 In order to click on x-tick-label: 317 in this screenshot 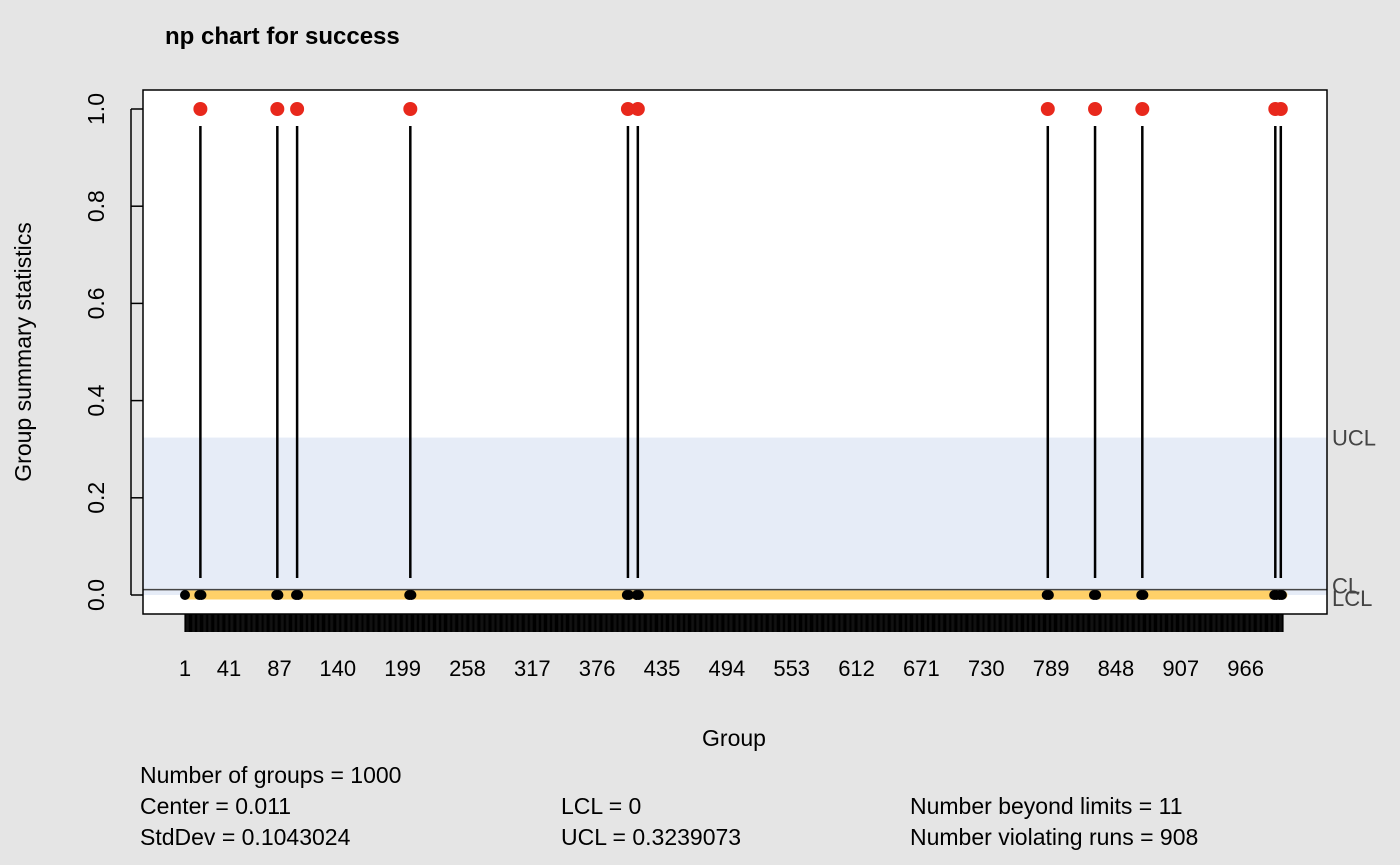, I will do `click(532, 668)`.